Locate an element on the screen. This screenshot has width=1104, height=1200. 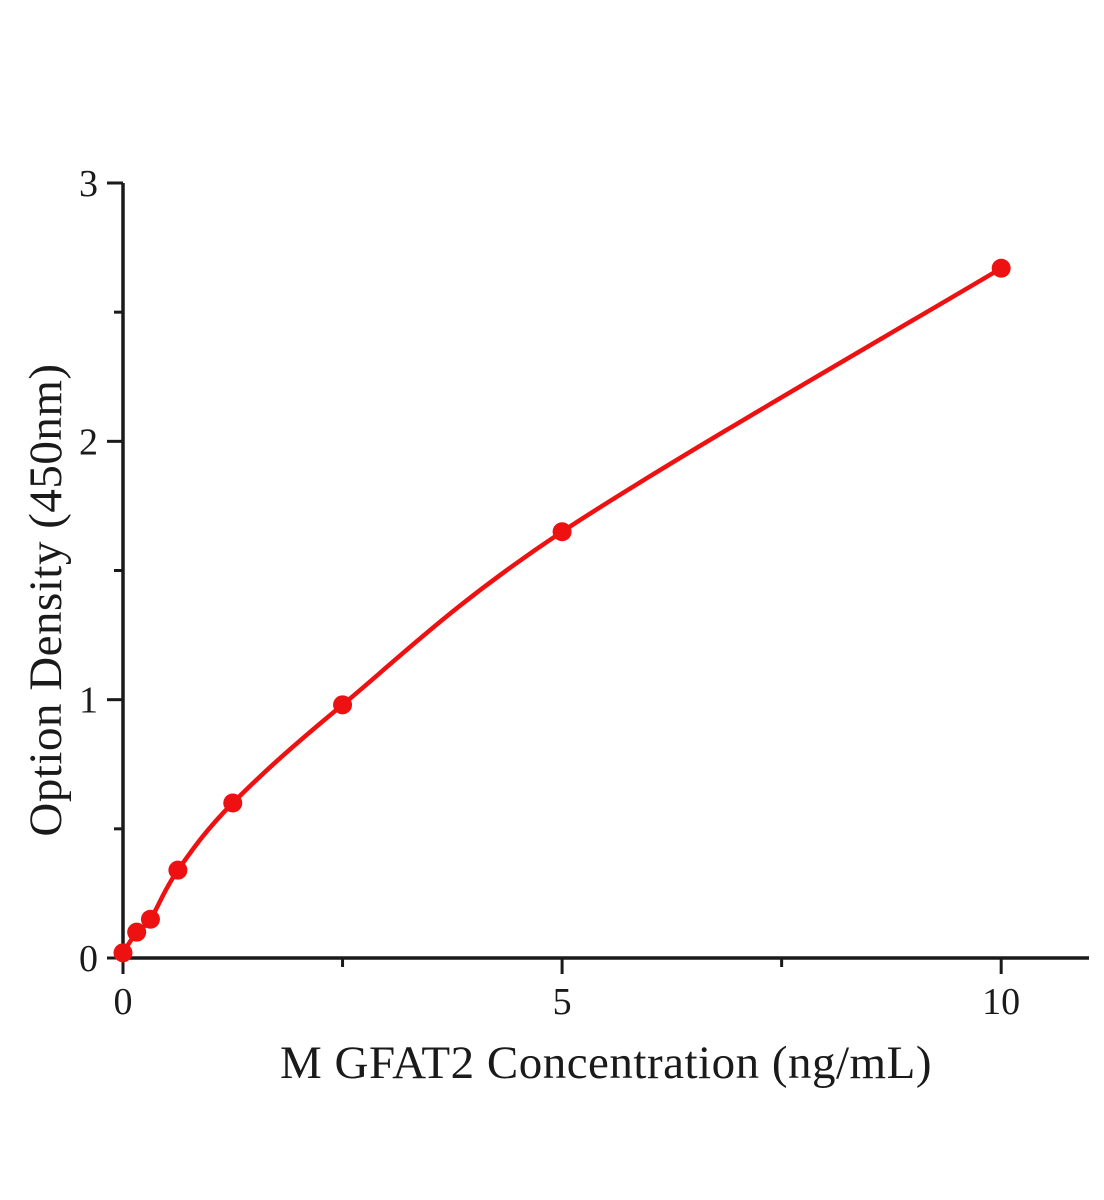
y-tick-label: 3 is located at coordinates (88, 184).